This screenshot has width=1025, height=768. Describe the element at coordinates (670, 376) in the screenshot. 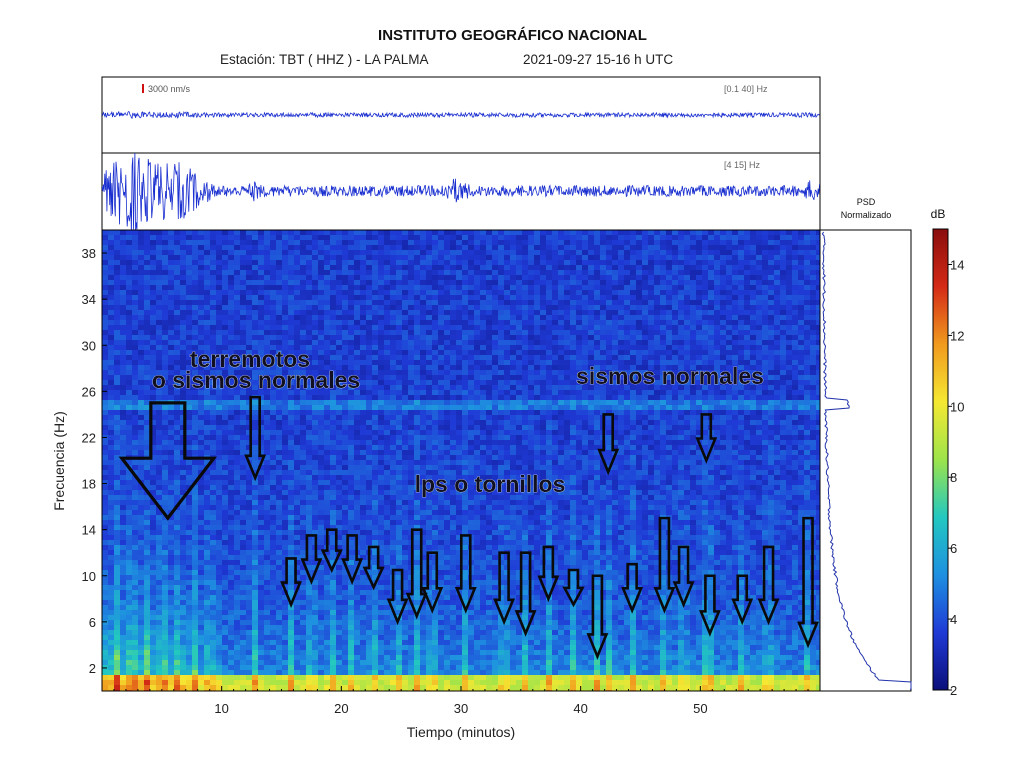

I see `annotation-normal-events: sismos normales` at that location.